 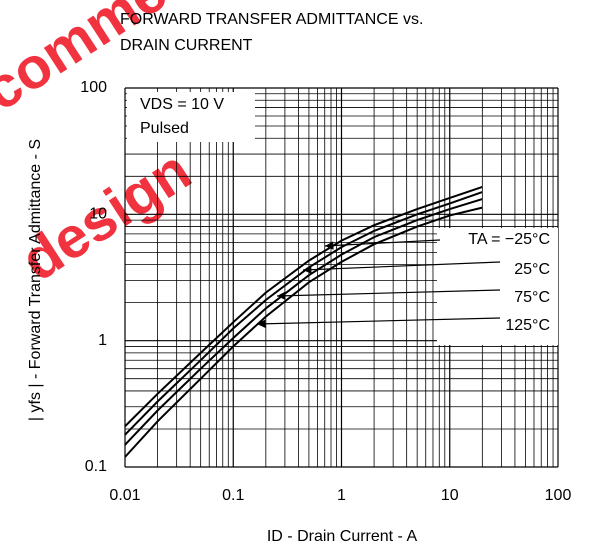 I want to click on annotation-box, so click(x=191, y=117).